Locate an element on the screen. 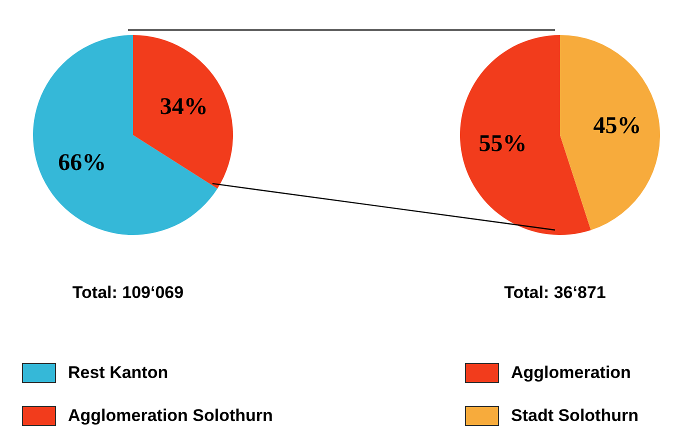 The height and width of the screenshot is (435, 697). data-label: 55% is located at coordinates (502, 144).